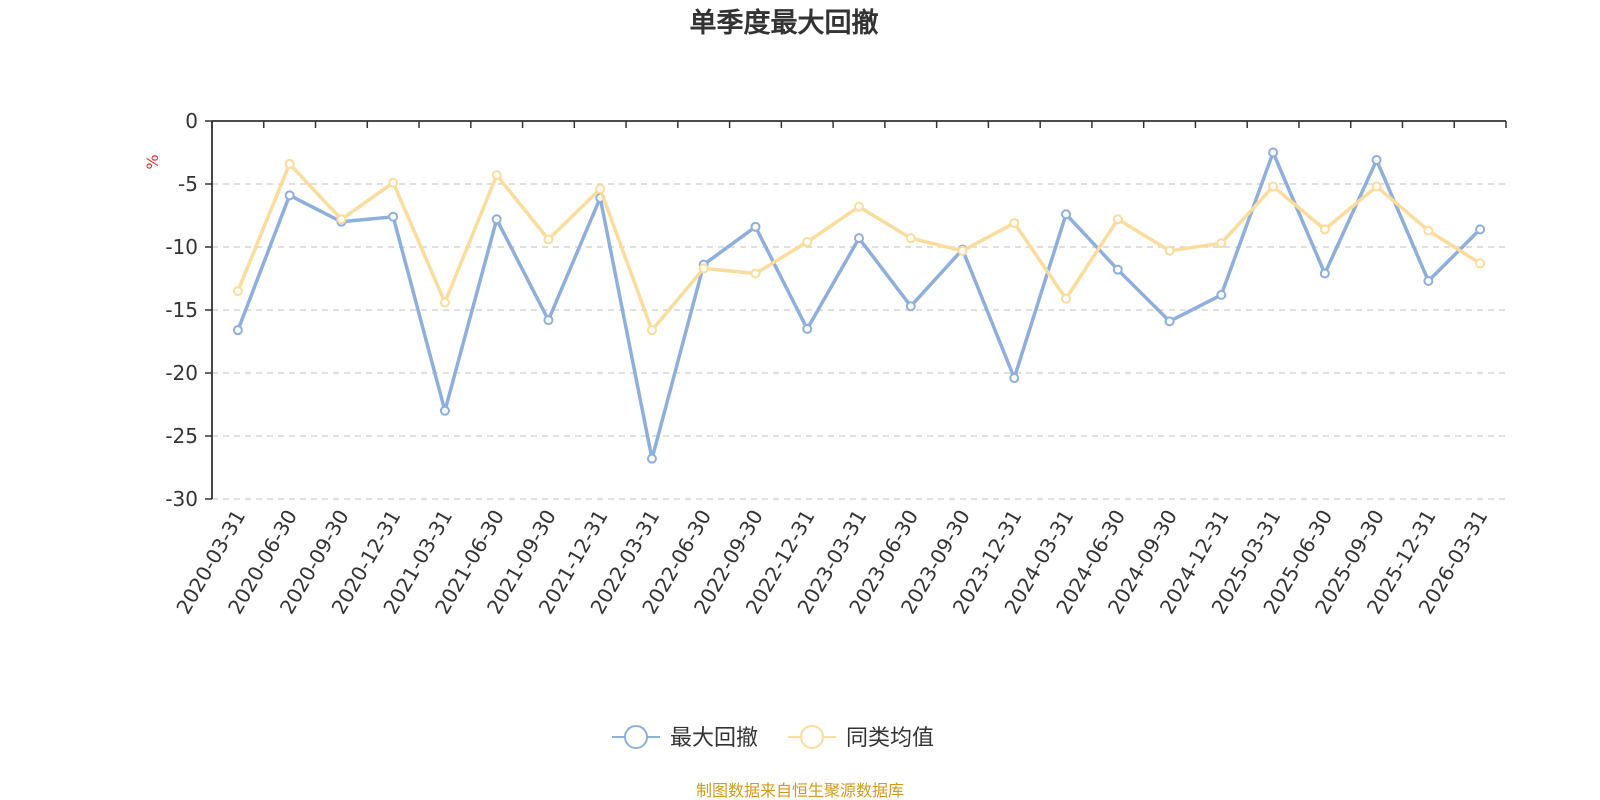 This screenshot has height=800, width=1600. What do you see at coordinates (181, 436) in the screenshot?
I see `y-tick-label: -25` at bounding box center [181, 436].